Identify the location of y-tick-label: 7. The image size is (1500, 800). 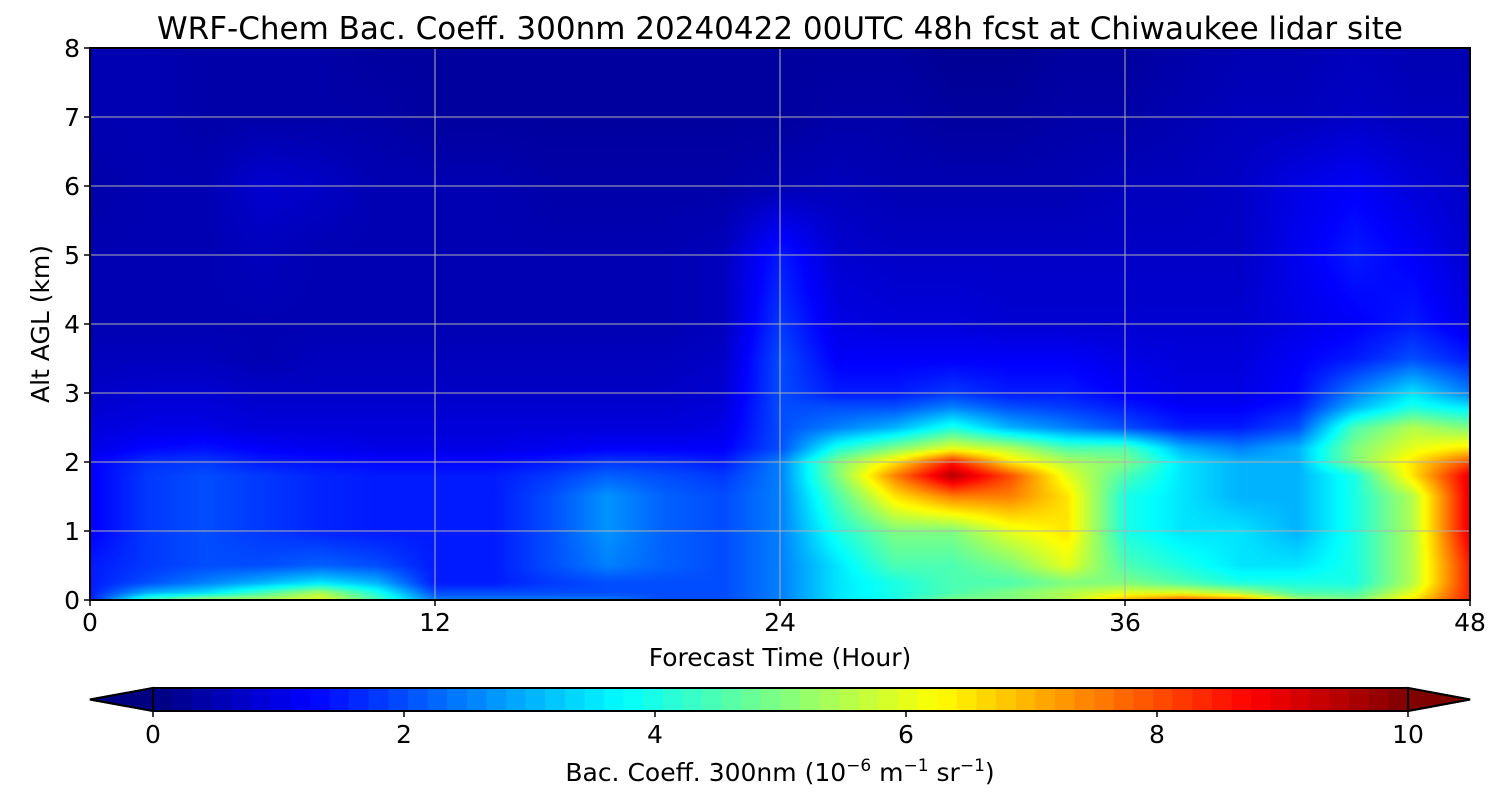
(72, 117).